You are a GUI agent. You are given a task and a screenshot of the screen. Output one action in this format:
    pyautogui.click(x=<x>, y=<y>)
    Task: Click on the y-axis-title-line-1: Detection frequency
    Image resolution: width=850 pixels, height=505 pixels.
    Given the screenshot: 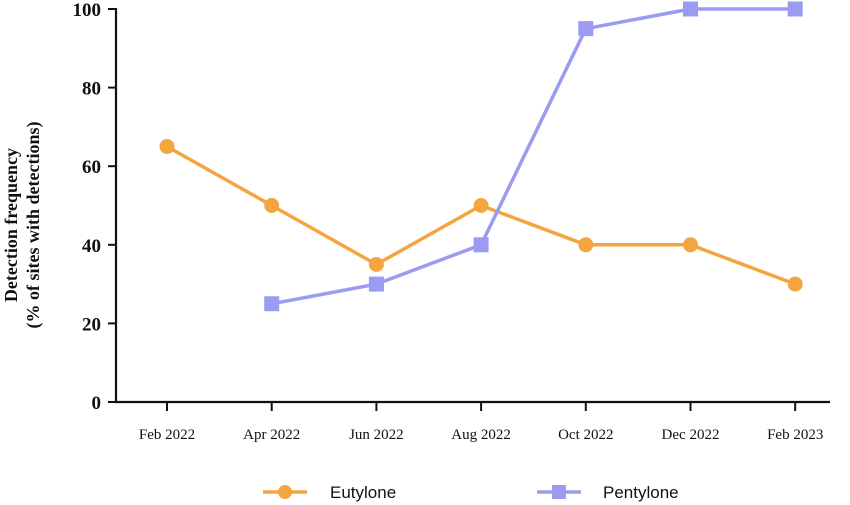 What is the action you would take?
    pyautogui.click(x=11, y=225)
    